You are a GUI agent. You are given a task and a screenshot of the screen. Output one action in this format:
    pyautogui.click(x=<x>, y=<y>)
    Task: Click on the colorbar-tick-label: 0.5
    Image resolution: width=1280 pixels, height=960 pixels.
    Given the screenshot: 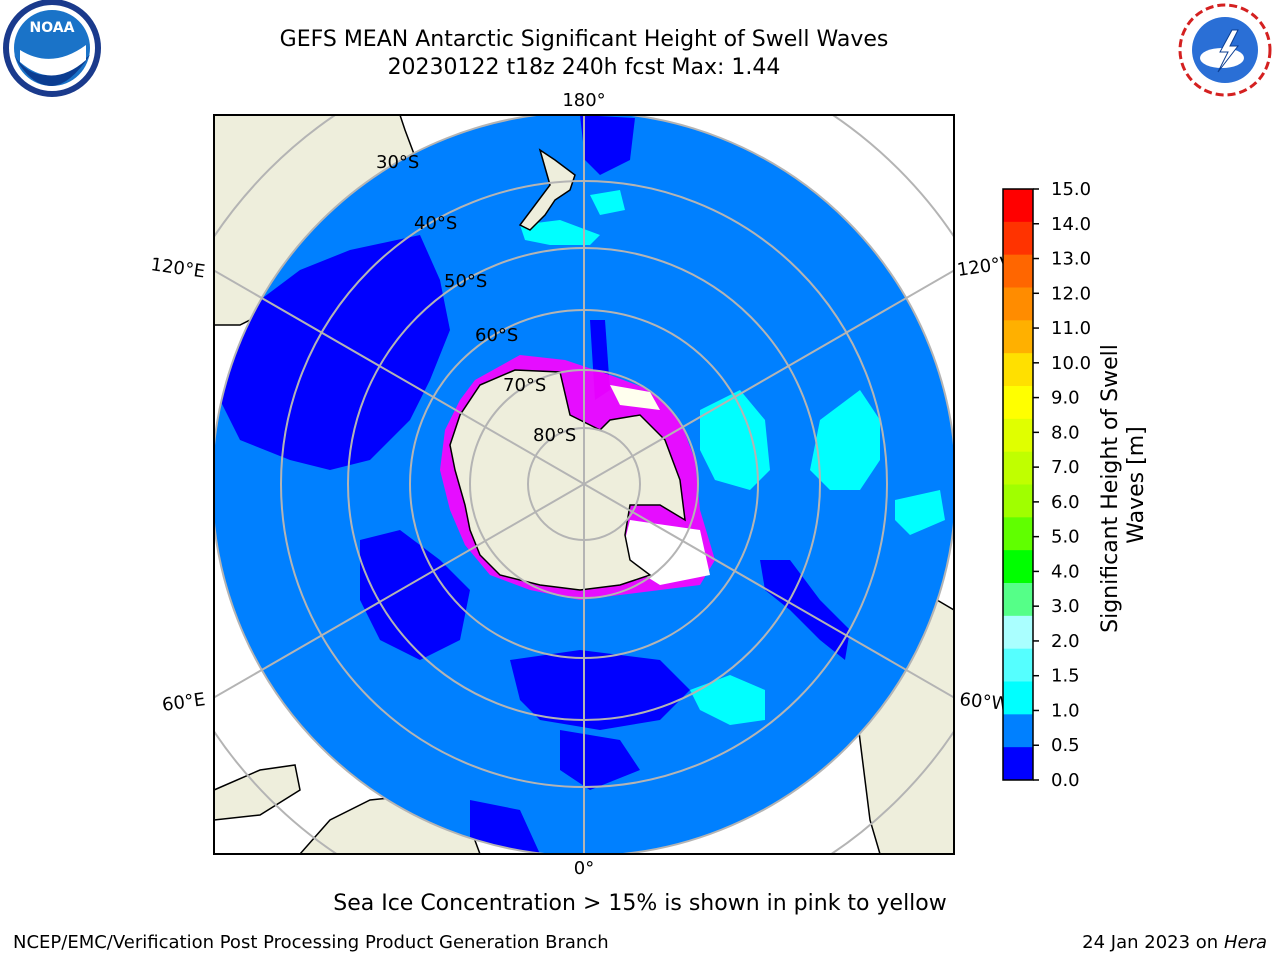 What is the action you would take?
    pyautogui.click(x=1065, y=745)
    